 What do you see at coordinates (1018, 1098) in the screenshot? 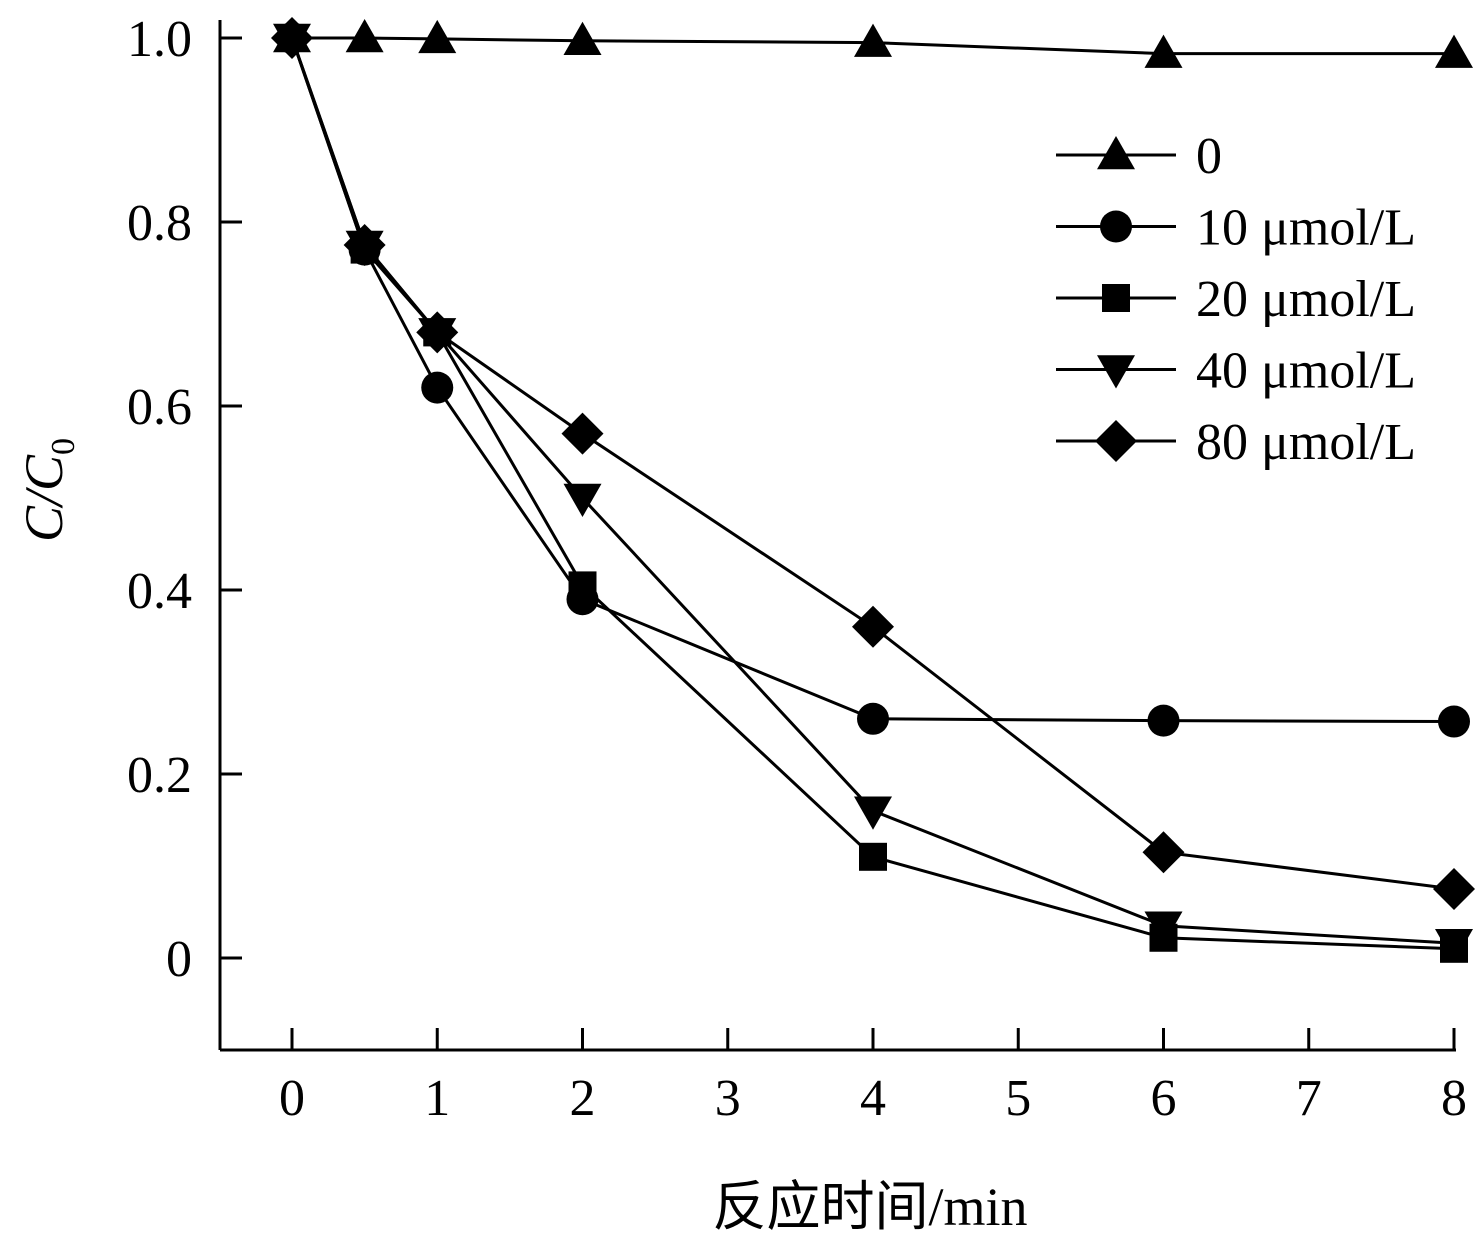
I see `x-tick-label: 5` at bounding box center [1018, 1098].